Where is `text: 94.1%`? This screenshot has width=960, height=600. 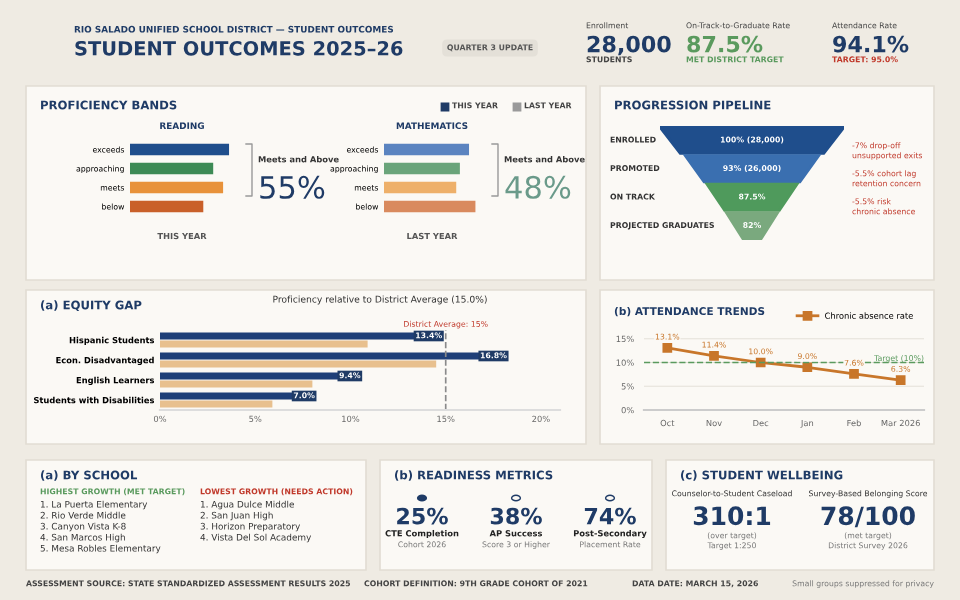
text: 94.1% is located at coordinates (871, 44).